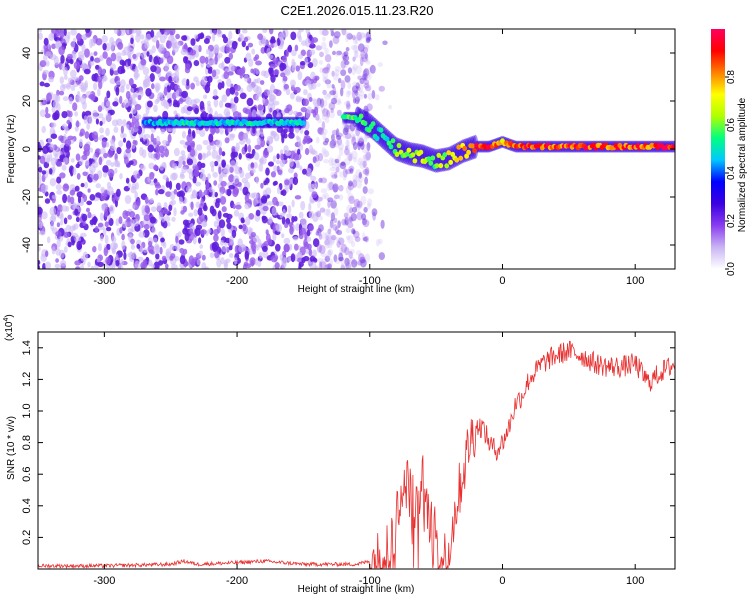  What do you see at coordinates (27, 379) in the screenshot?
I see `snr-y-tick-label: 1.2` at bounding box center [27, 379].